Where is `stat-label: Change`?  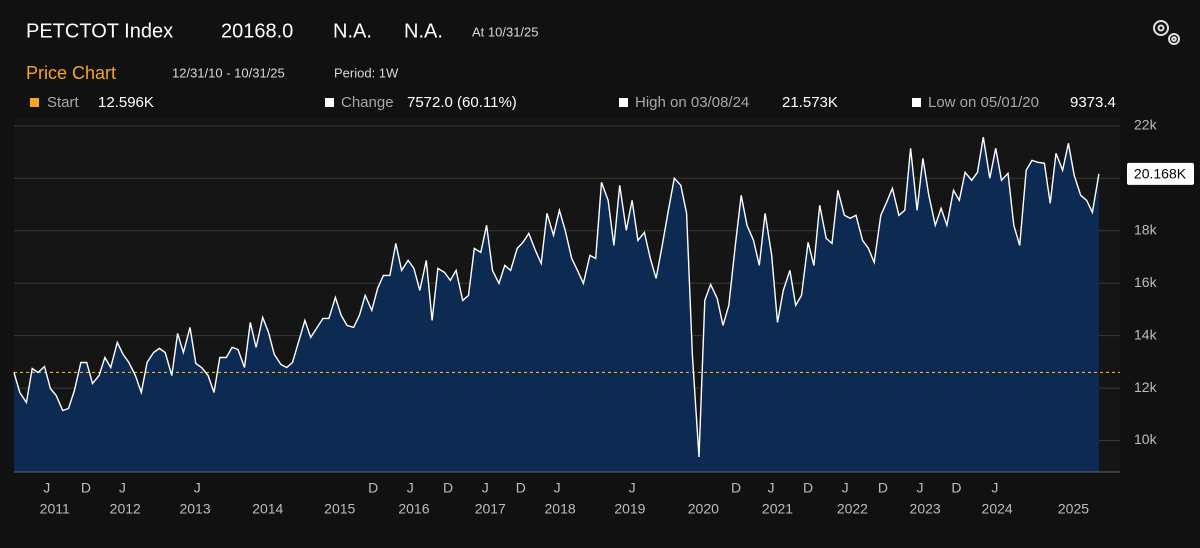 stat-label: Change is located at coordinates (367, 102).